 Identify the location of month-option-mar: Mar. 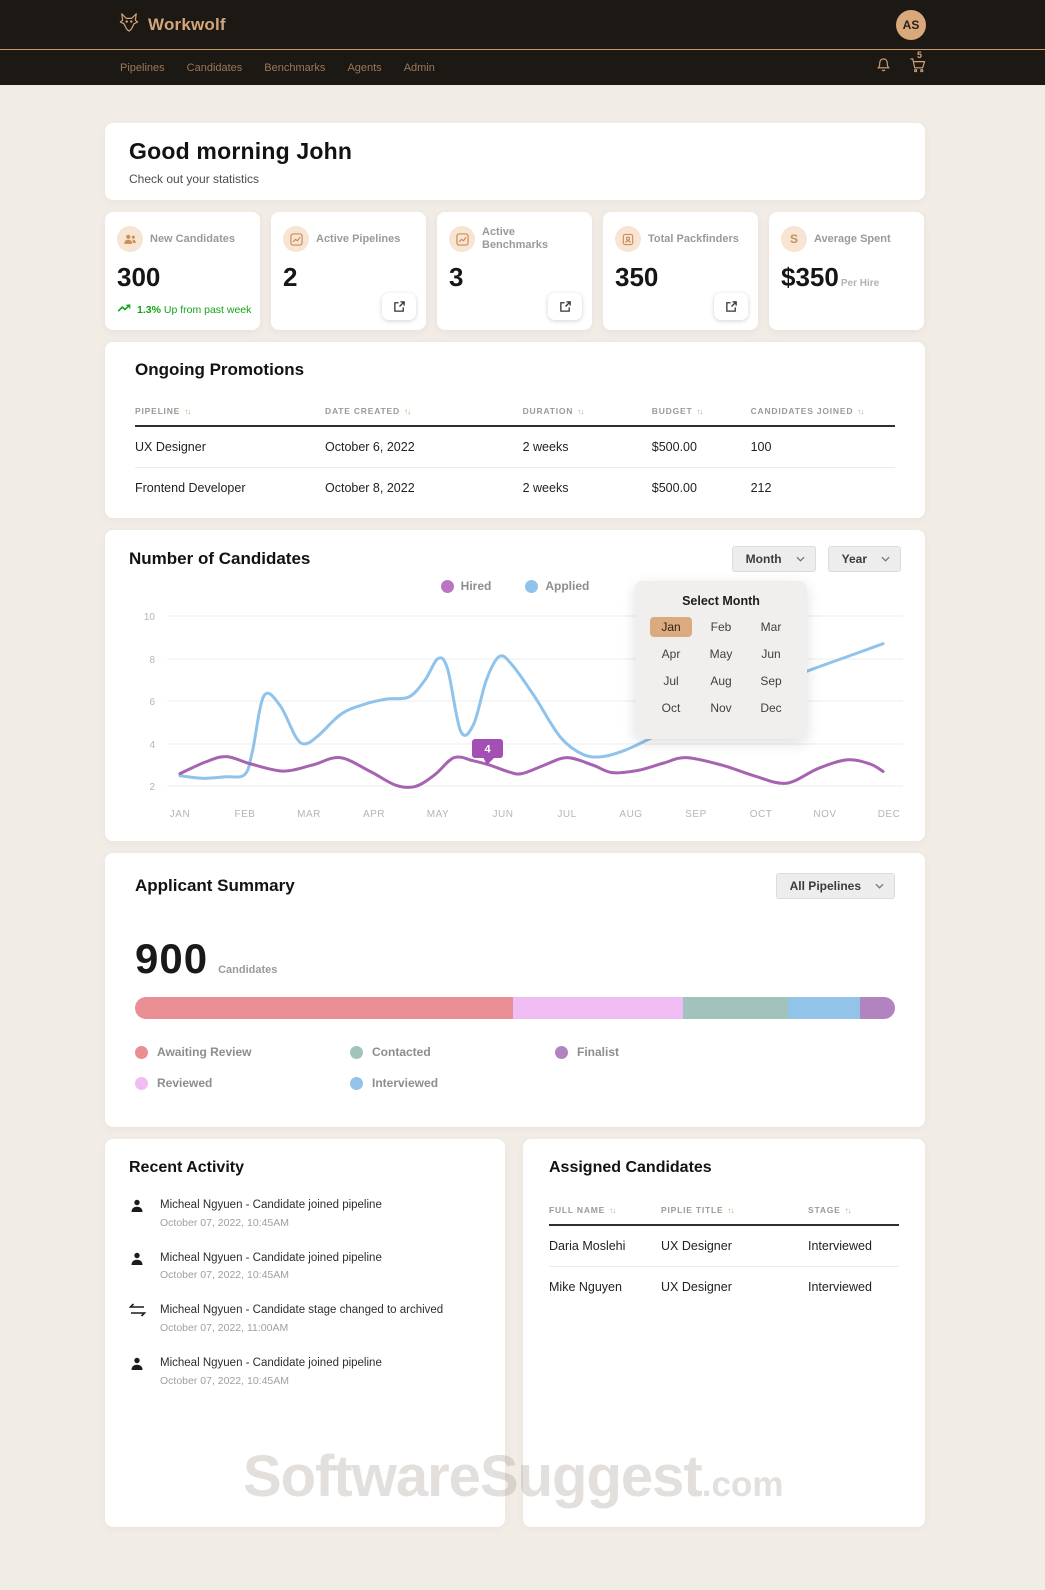
(771, 627).